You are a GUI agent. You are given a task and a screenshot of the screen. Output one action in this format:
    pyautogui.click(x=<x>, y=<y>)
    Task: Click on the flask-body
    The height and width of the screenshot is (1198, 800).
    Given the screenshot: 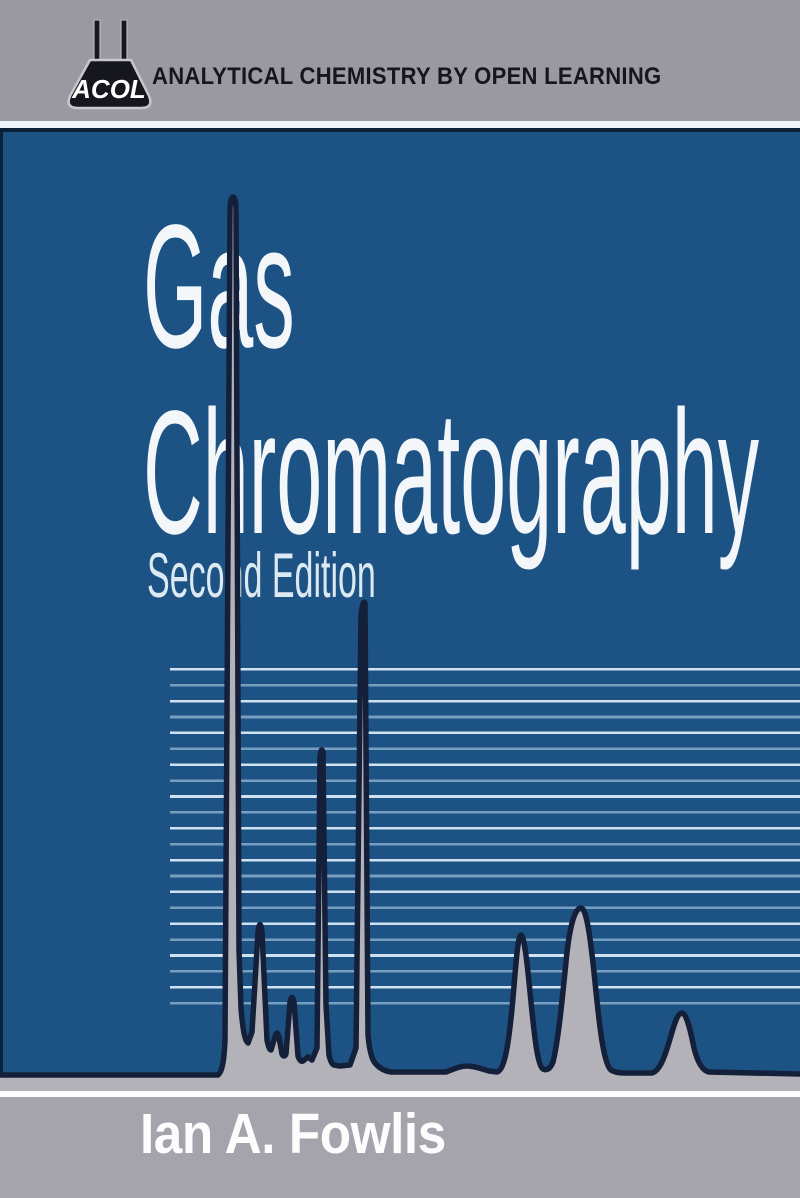 What is the action you would take?
    pyautogui.click(x=109, y=84)
    